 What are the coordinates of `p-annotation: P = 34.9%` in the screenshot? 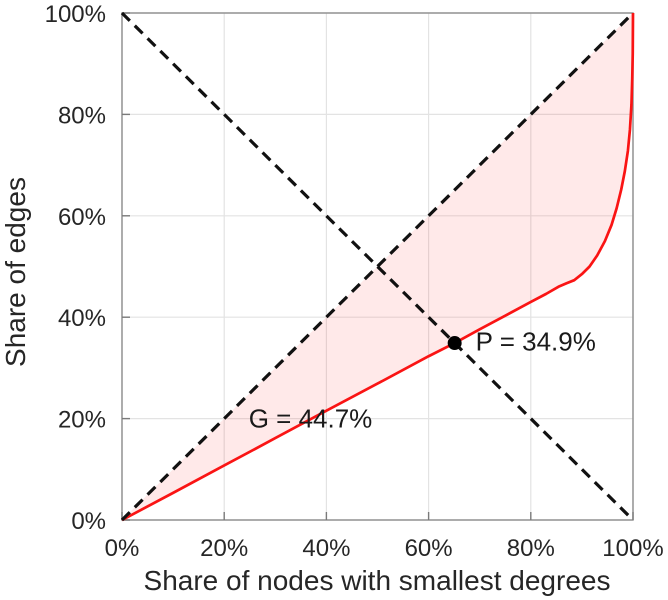 It's located at (536, 342).